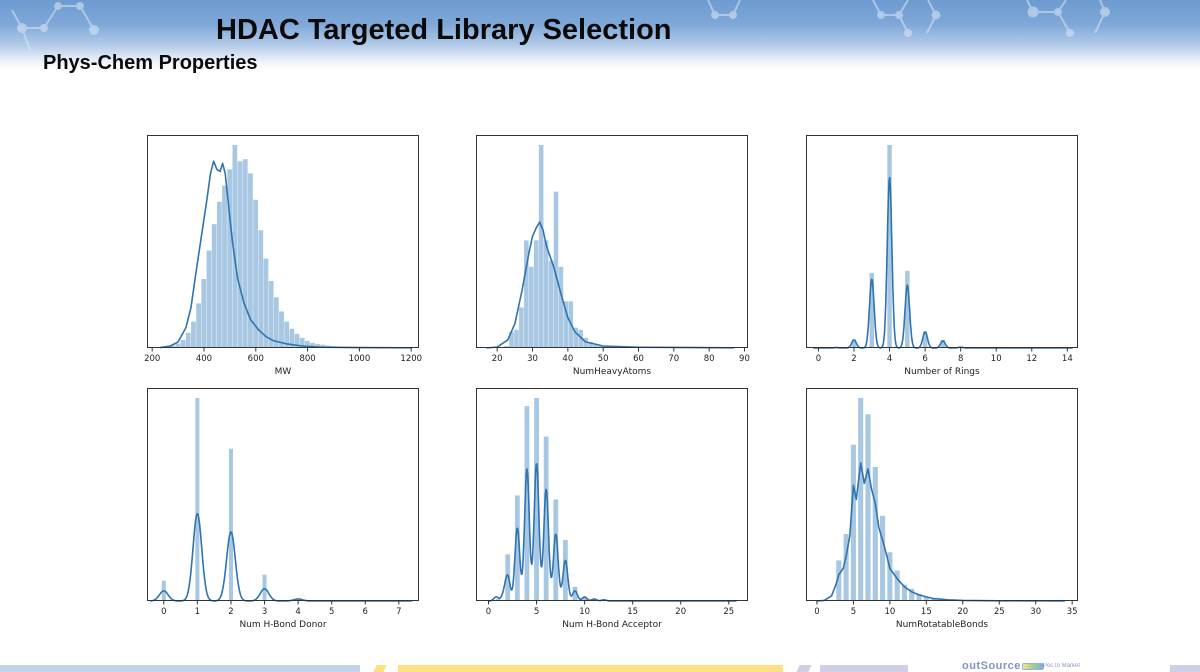 The width and height of the screenshot is (1200, 672). What do you see at coordinates (1072, 612) in the screenshot?
I see `x-tick-label: 35` at bounding box center [1072, 612].